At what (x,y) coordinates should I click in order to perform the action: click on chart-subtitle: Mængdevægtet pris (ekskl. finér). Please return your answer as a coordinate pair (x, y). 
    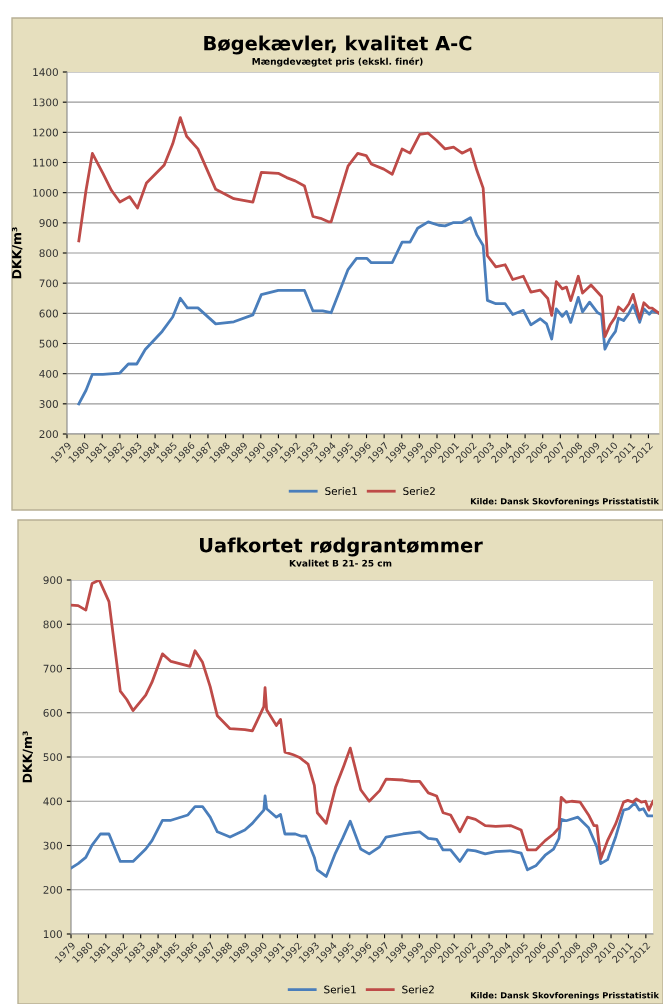
    Looking at the image, I should click on (337, 62).